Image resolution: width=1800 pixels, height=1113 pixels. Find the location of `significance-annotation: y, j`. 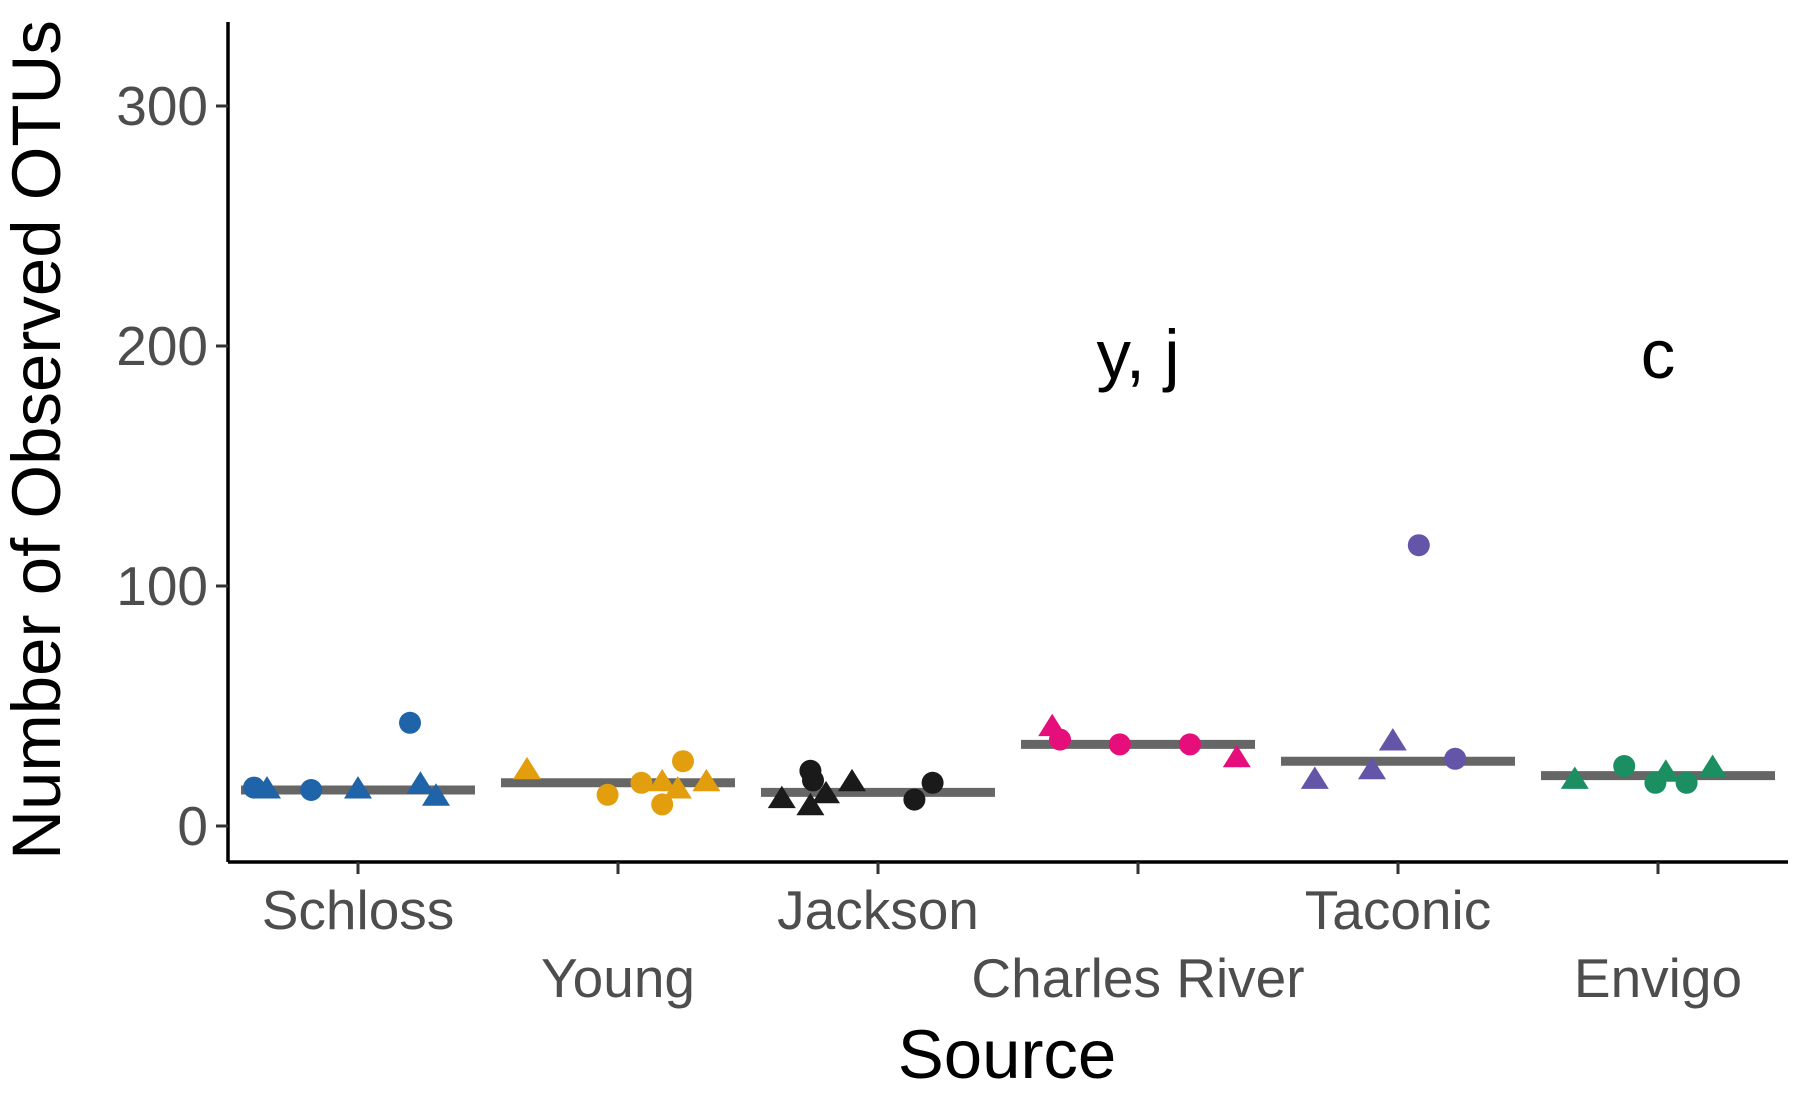

significance-annotation: y, j is located at coordinates (1137, 354).